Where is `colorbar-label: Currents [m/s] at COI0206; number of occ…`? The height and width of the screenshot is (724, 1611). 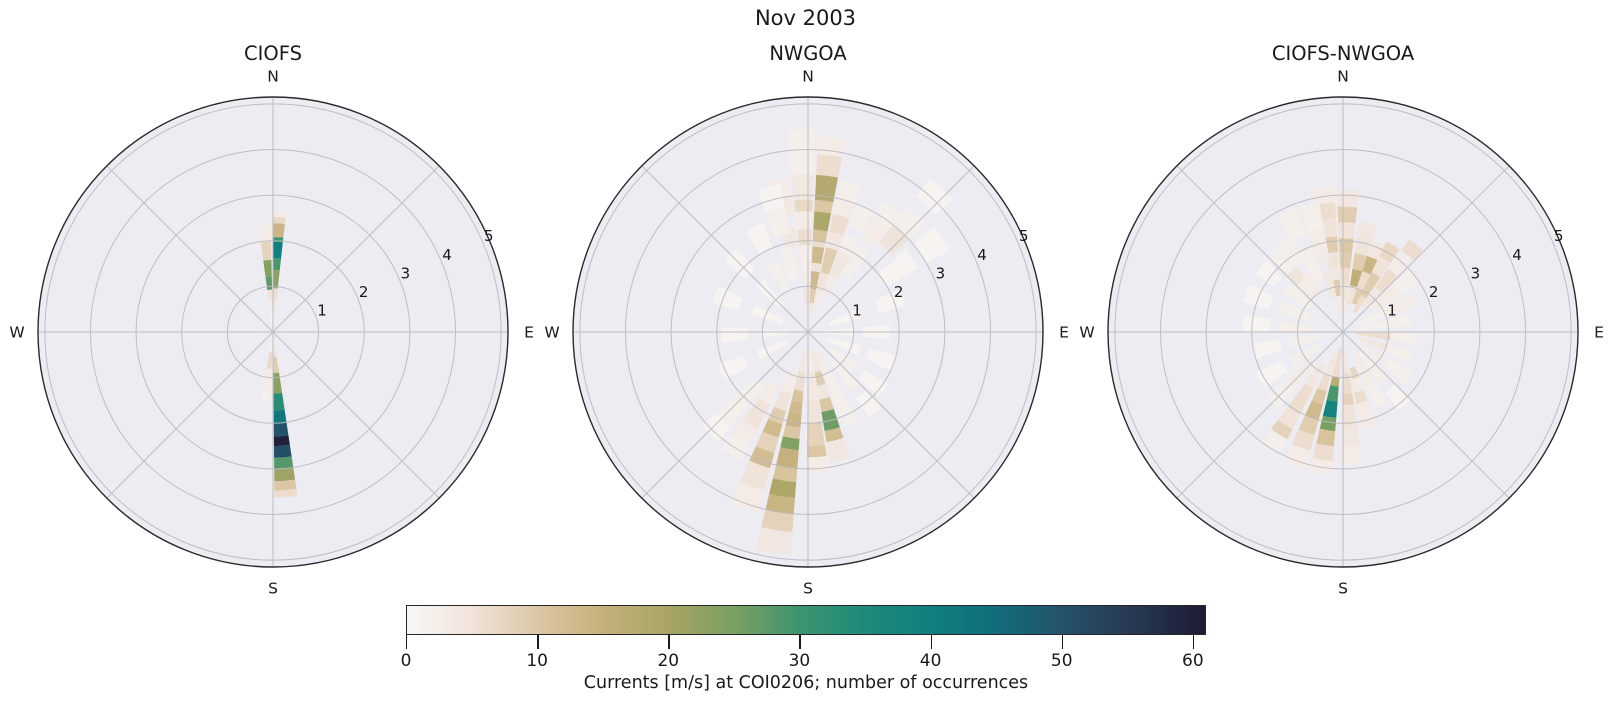 colorbar-label: Currents [m/s] at COI0206; number of occ… is located at coordinates (806, 683).